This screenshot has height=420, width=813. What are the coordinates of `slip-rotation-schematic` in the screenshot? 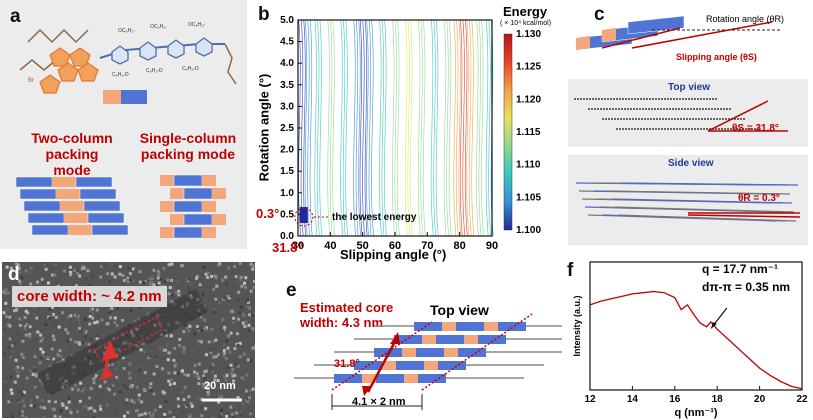 It's located at (678, 33).